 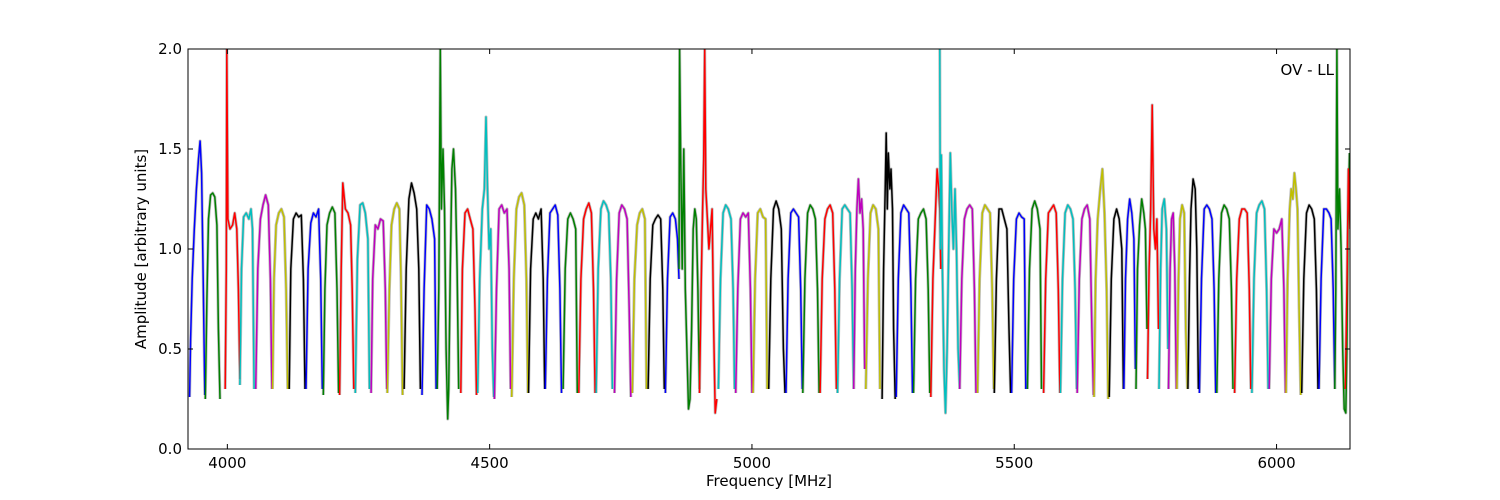 I want to click on y-tick-label-0.5: 0.5, so click(x=170, y=349).